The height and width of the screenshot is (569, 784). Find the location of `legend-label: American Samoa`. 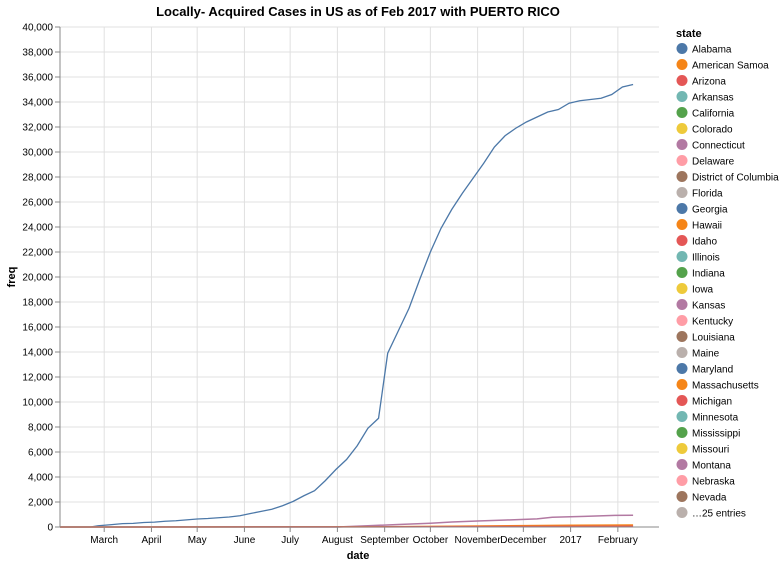

legend-label: American Samoa is located at coordinates (730, 66).